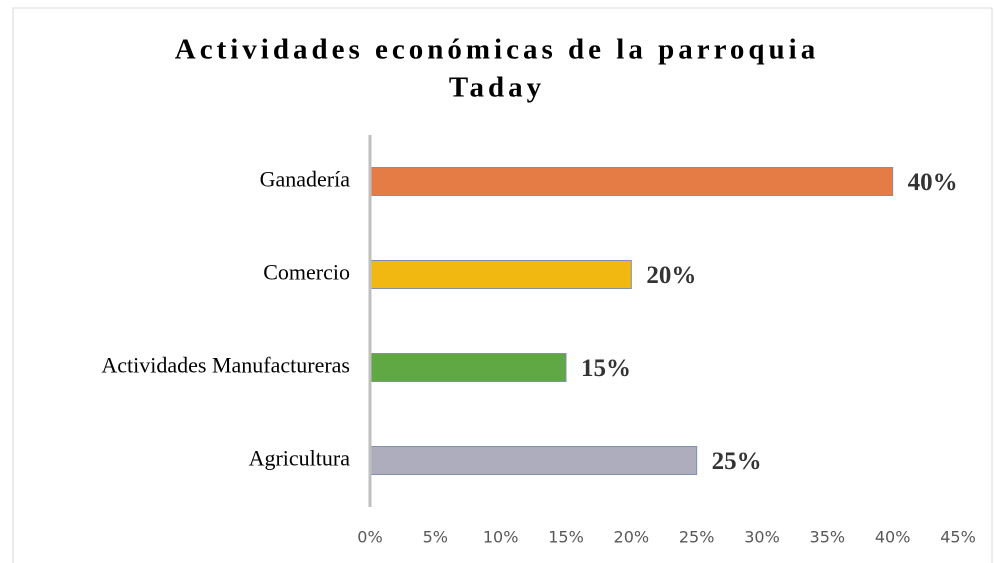 Image resolution: width=995 pixels, height=563 pixels. Describe the element at coordinates (697, 537) in the screenshot. I see `x-tick-label: 25%` at that location.